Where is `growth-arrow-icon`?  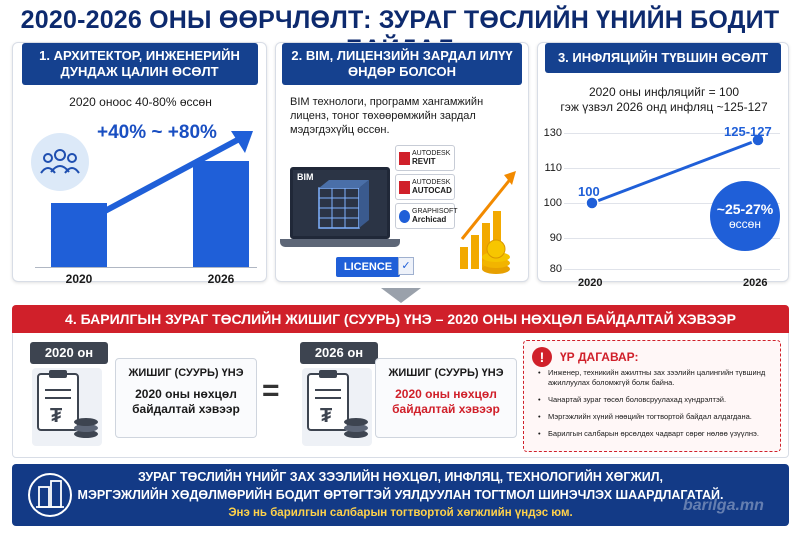 growth-arrow-icon is located at coordinates (178, 172).